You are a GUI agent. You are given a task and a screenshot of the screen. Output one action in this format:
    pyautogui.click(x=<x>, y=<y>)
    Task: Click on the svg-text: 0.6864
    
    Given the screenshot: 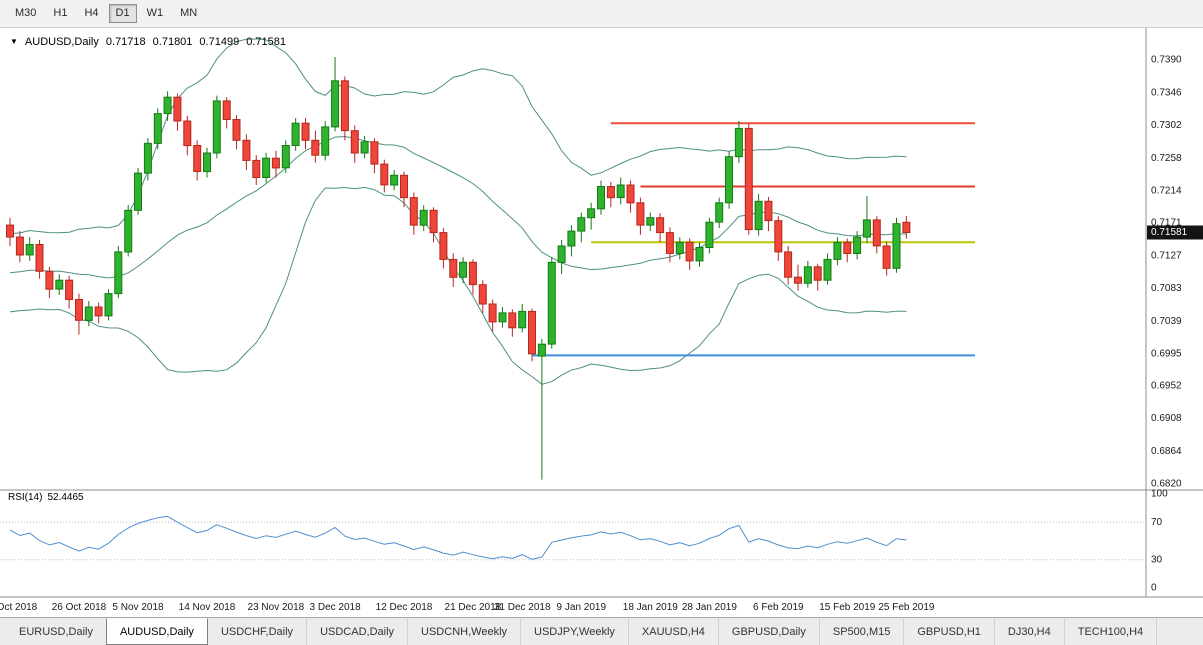 What is the action you would take?
    pyautogui.click(x=1166, y=451)
    